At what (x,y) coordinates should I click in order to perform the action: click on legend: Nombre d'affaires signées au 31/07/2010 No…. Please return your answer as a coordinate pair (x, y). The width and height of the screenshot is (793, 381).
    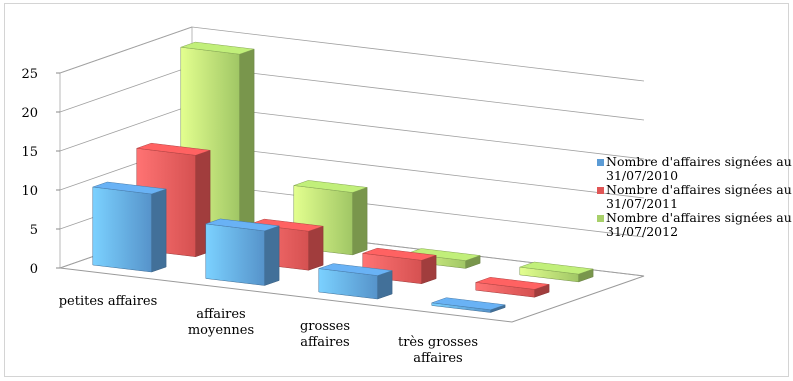
    Looking at the image, I should click on (695, 197).